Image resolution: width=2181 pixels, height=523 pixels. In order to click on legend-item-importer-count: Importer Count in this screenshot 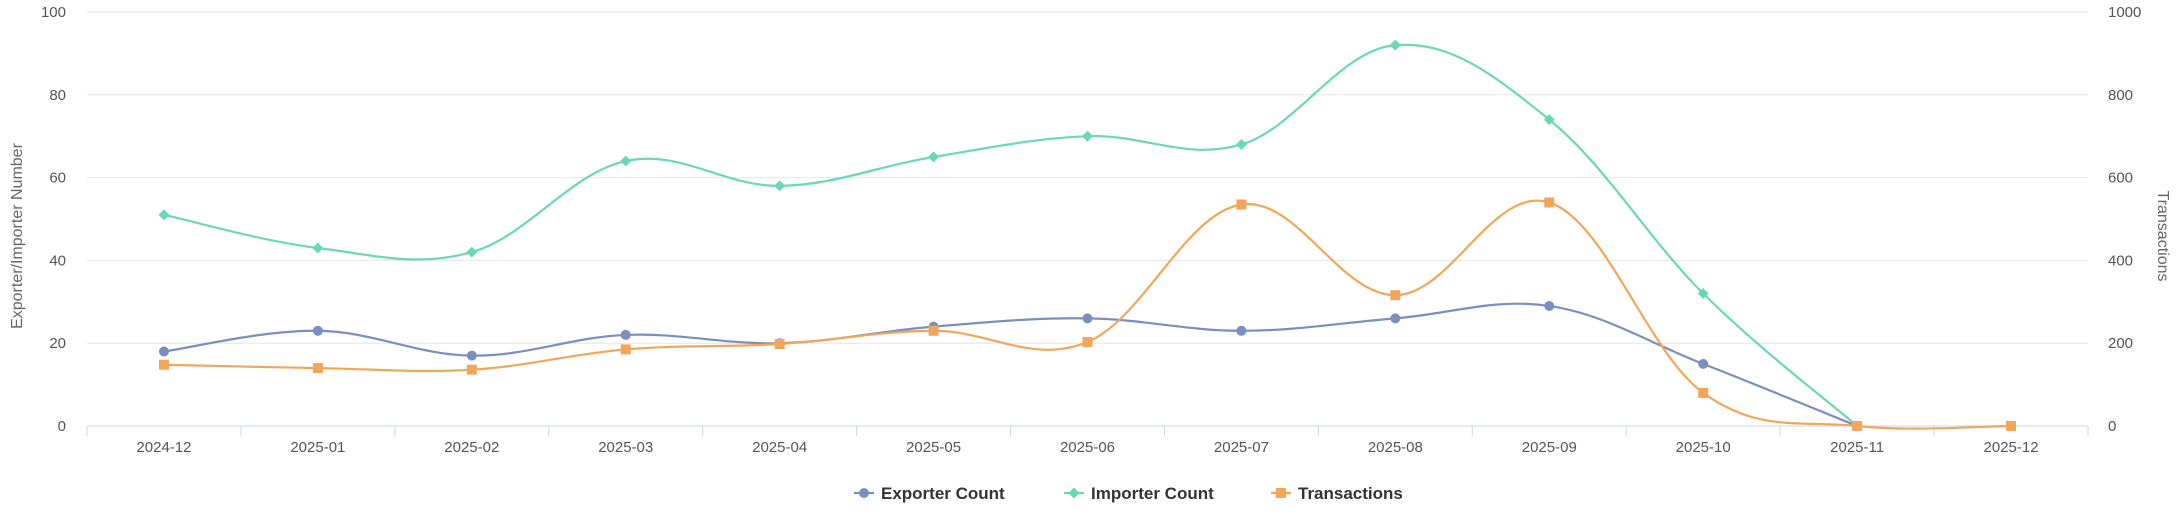, I will do `click(1139, 493)`.